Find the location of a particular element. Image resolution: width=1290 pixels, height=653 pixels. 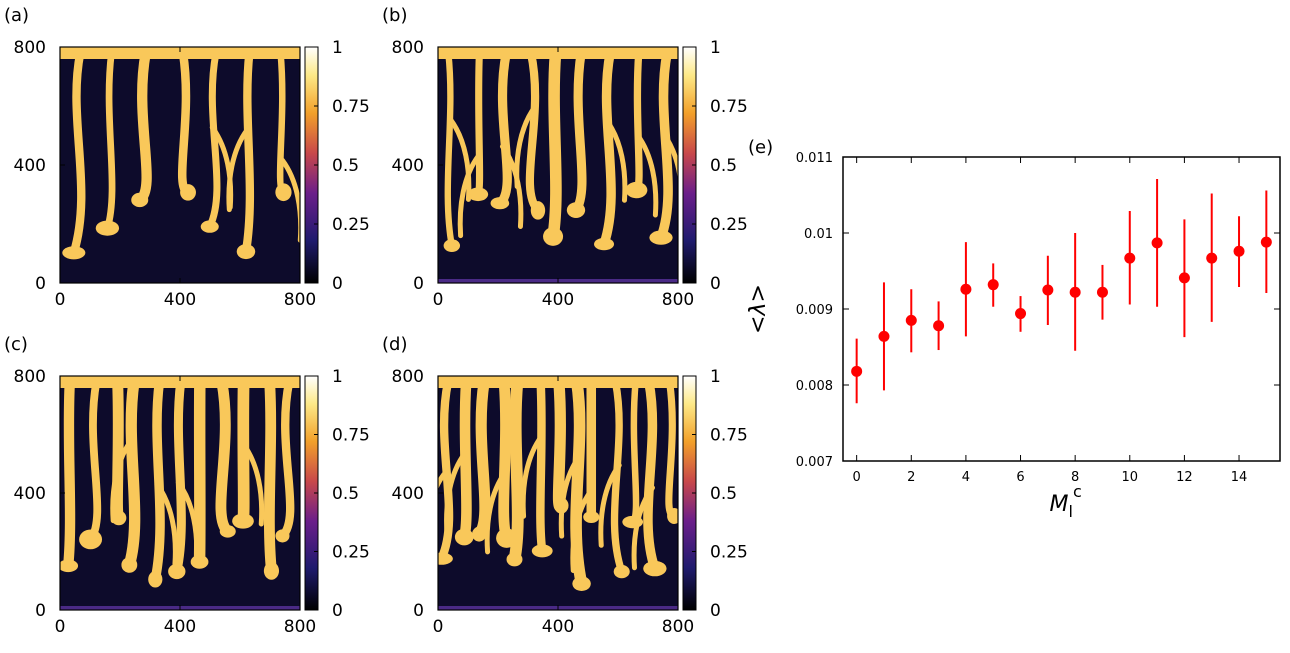

x-tick-label: 14 is located at coordinates (1239, 477).